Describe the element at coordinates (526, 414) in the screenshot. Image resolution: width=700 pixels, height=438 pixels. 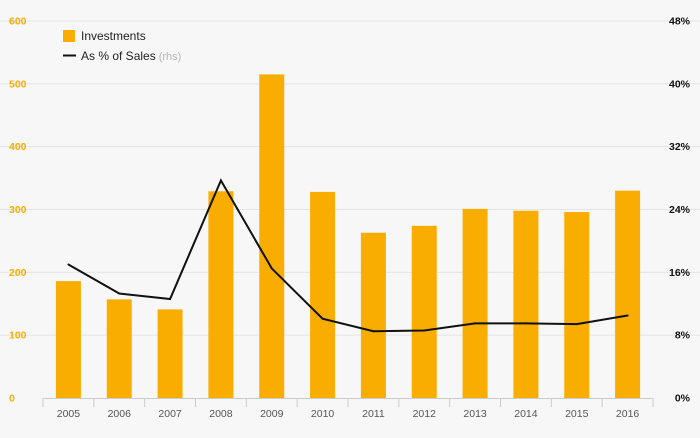
I see `x-tick-label: 2014` at that location.